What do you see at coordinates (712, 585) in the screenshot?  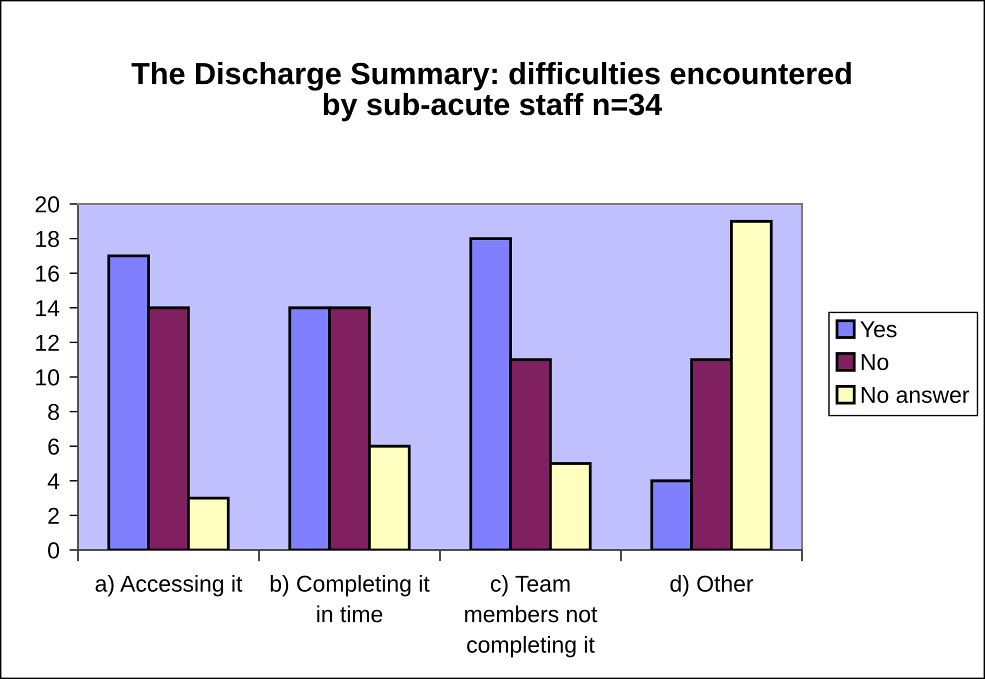 I see `x-tick-label: d) Other` at bounding box center [712, 585].